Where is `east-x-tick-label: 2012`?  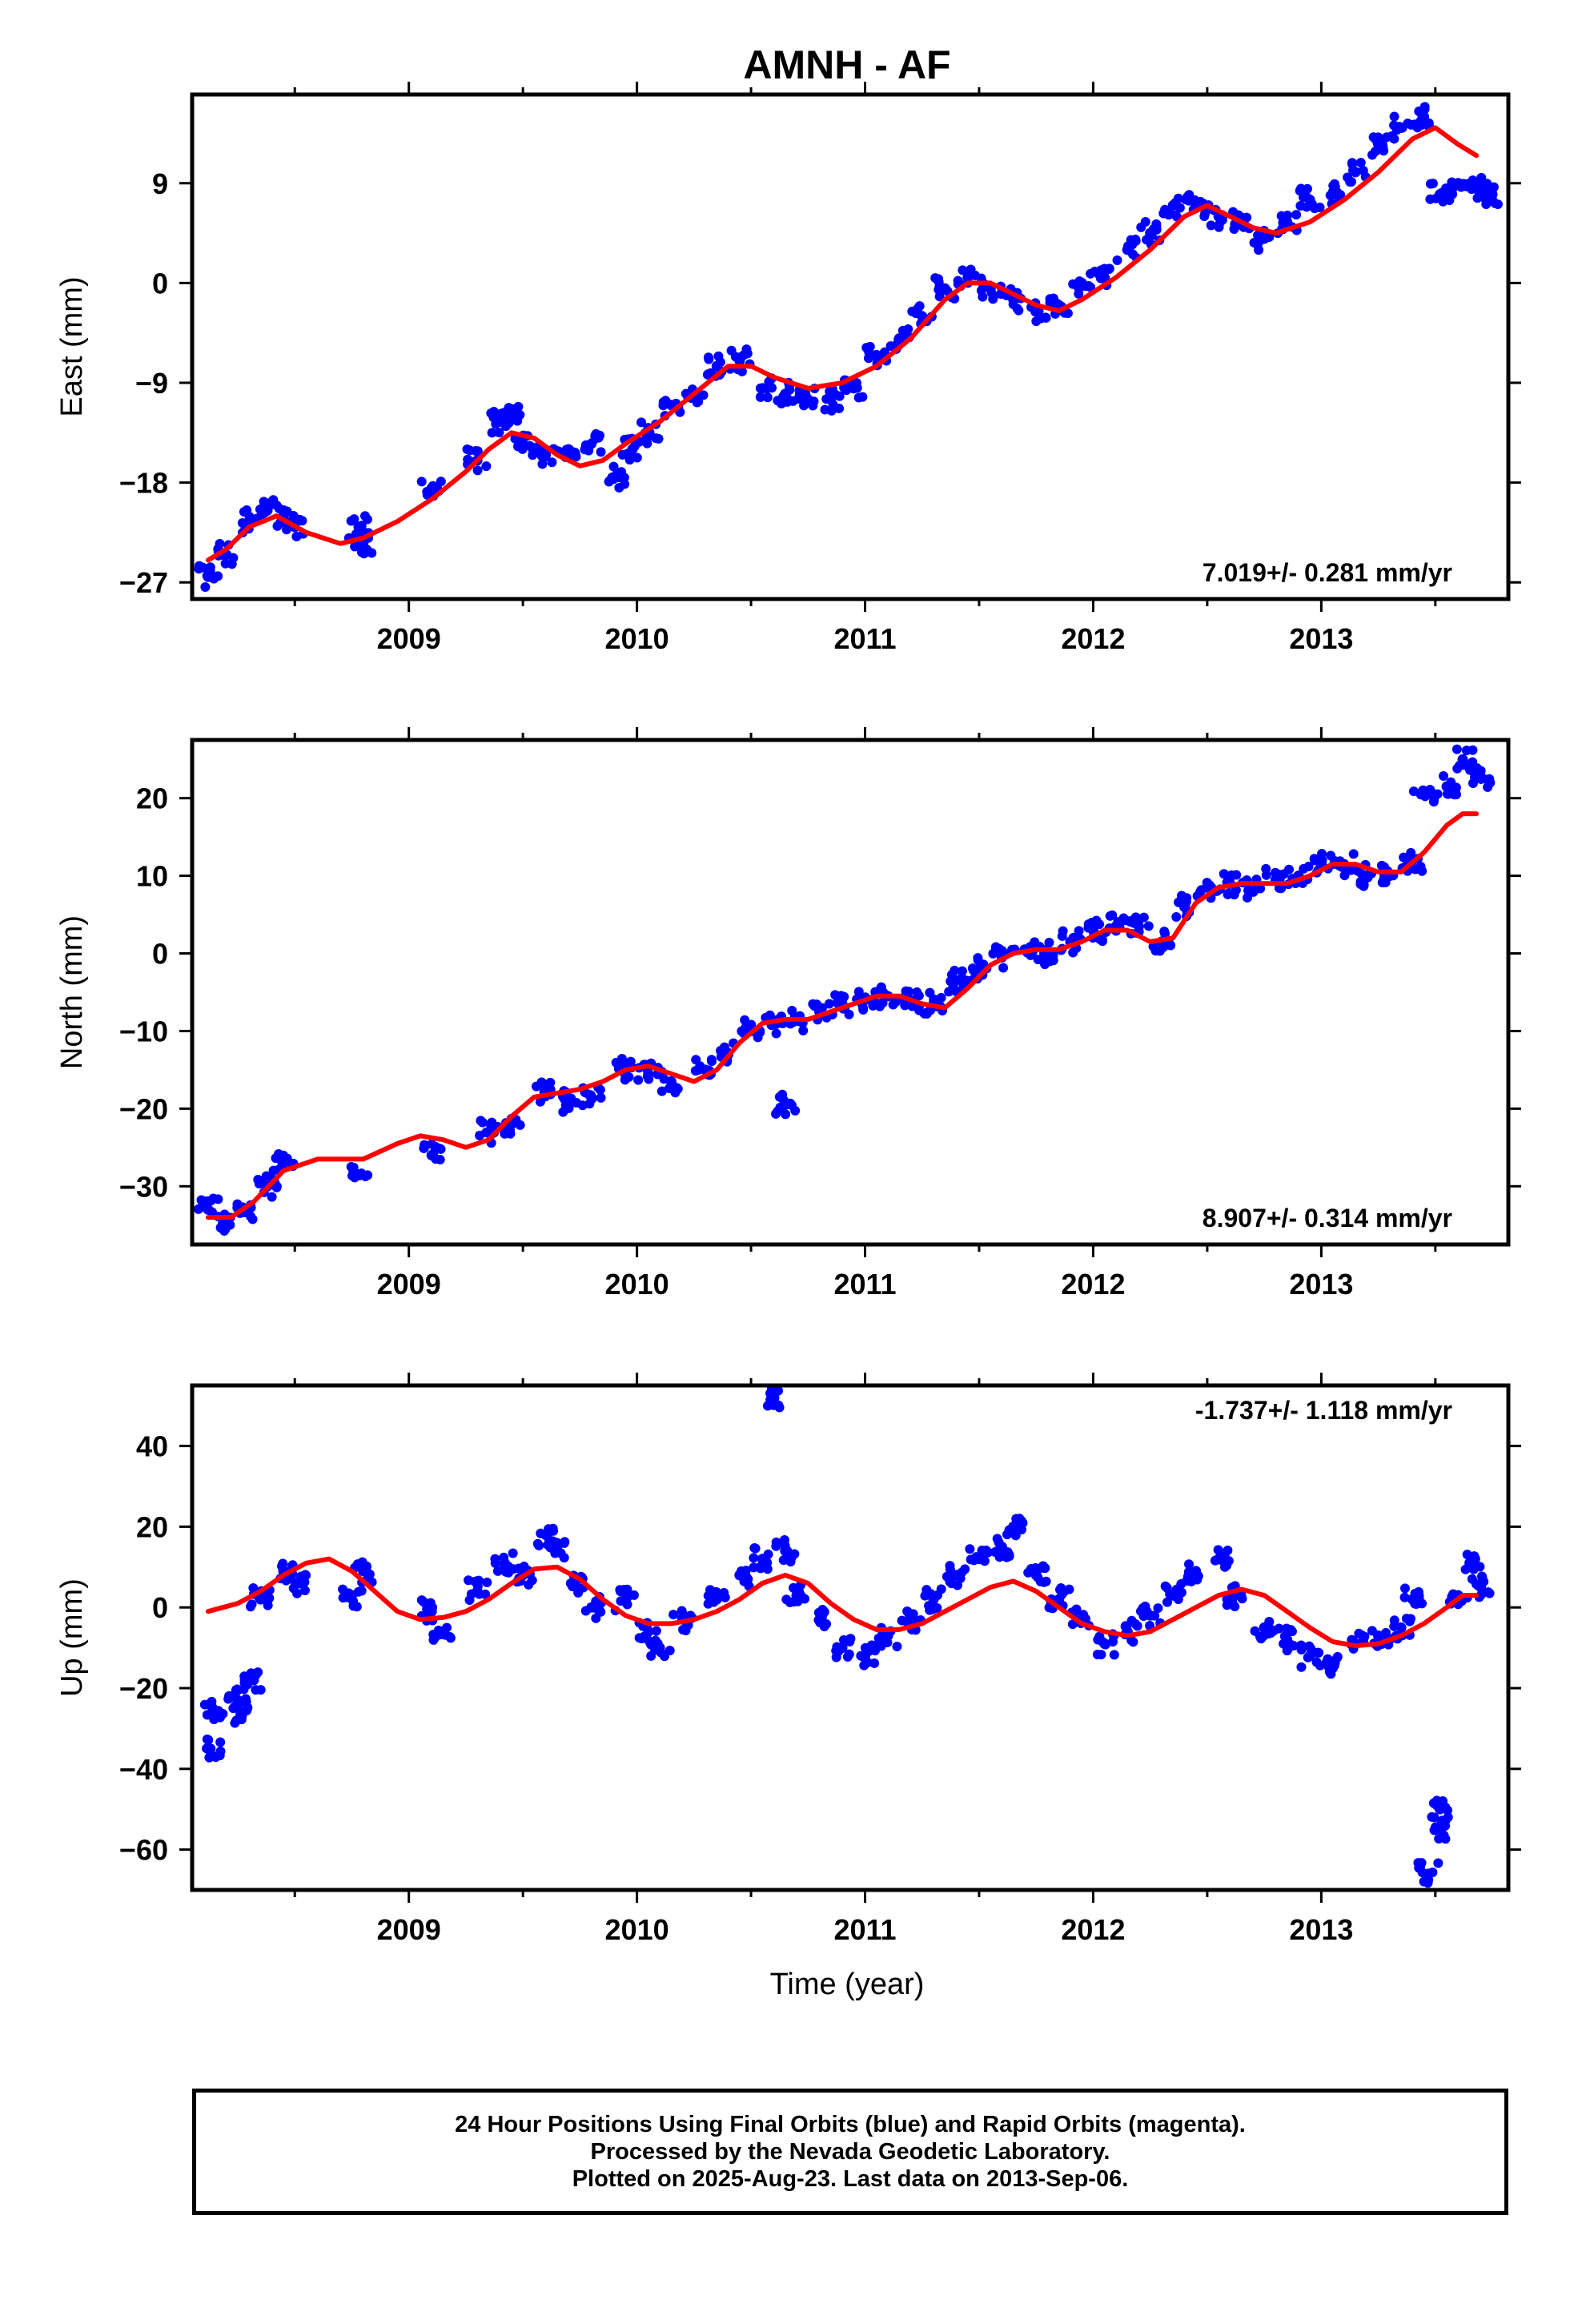
east-x-tick-label: 2012 is located at coordinates (1093, 638).